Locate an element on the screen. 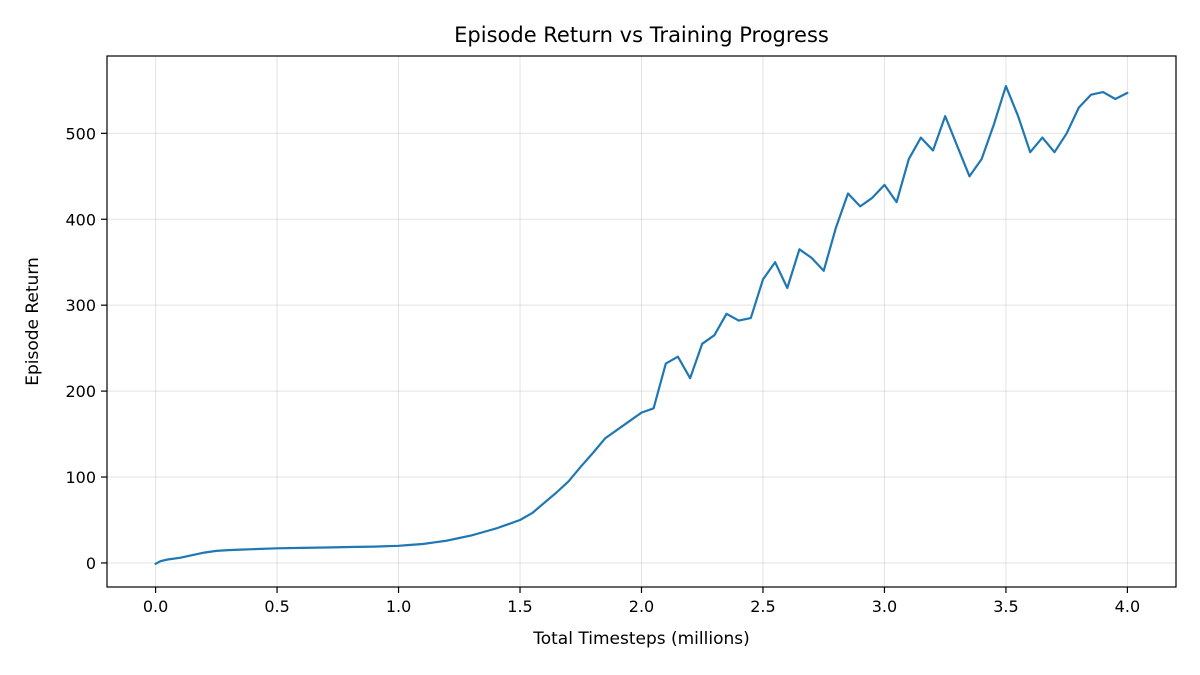 Image resolution: width=1200 pixels, height=675 pixels. chart-title: Episode Return vs Training Progress is located at coordinates (641, 35).